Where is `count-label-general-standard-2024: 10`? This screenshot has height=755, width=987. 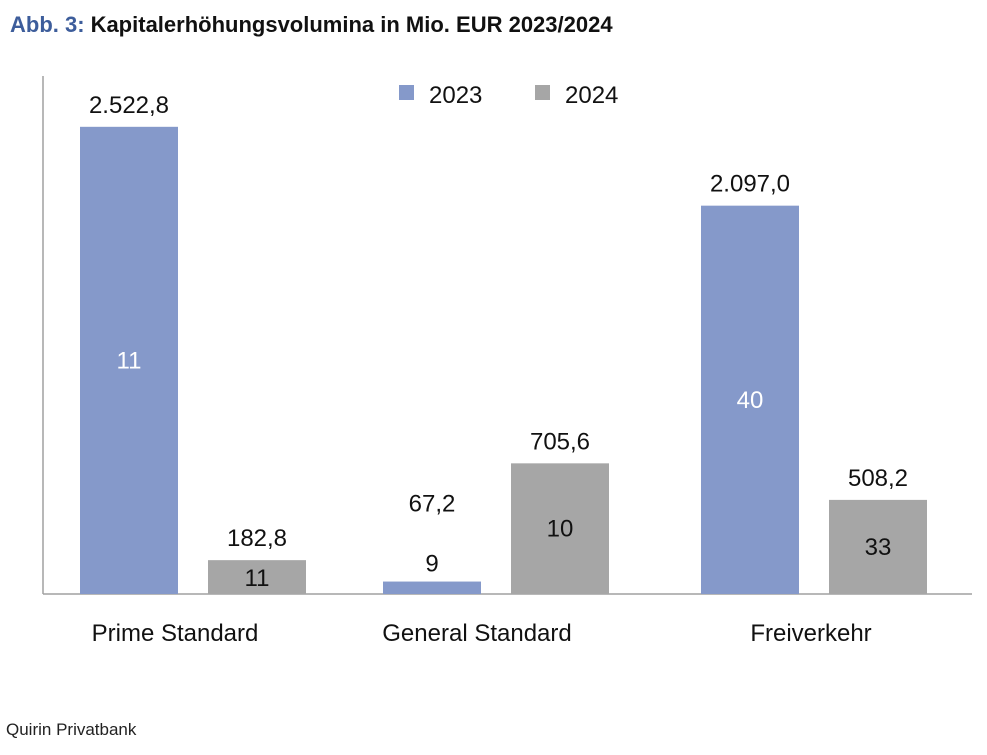 count-label-general-standard-2024: 10 is located at coordinates (560, 529).